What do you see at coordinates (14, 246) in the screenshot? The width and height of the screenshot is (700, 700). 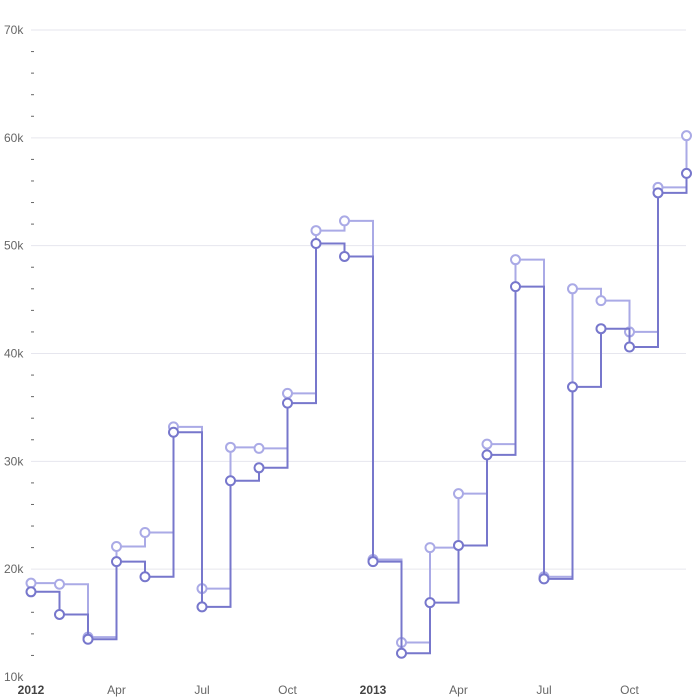 I see `y-tick-label: 50k` at bounding box center [14, 246].